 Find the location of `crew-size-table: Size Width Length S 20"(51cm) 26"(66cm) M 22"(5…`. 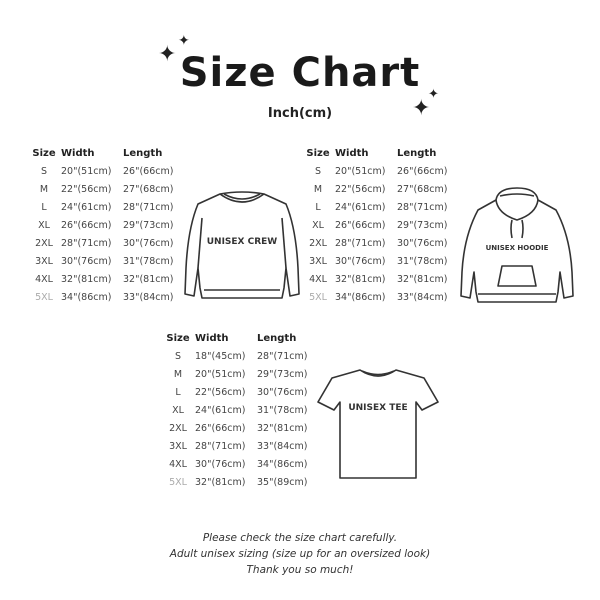

crew-size-table: Size Width Length S 20"(51cm) 26"(66cm) M 22"(5… is located at coordinates (106, 225).